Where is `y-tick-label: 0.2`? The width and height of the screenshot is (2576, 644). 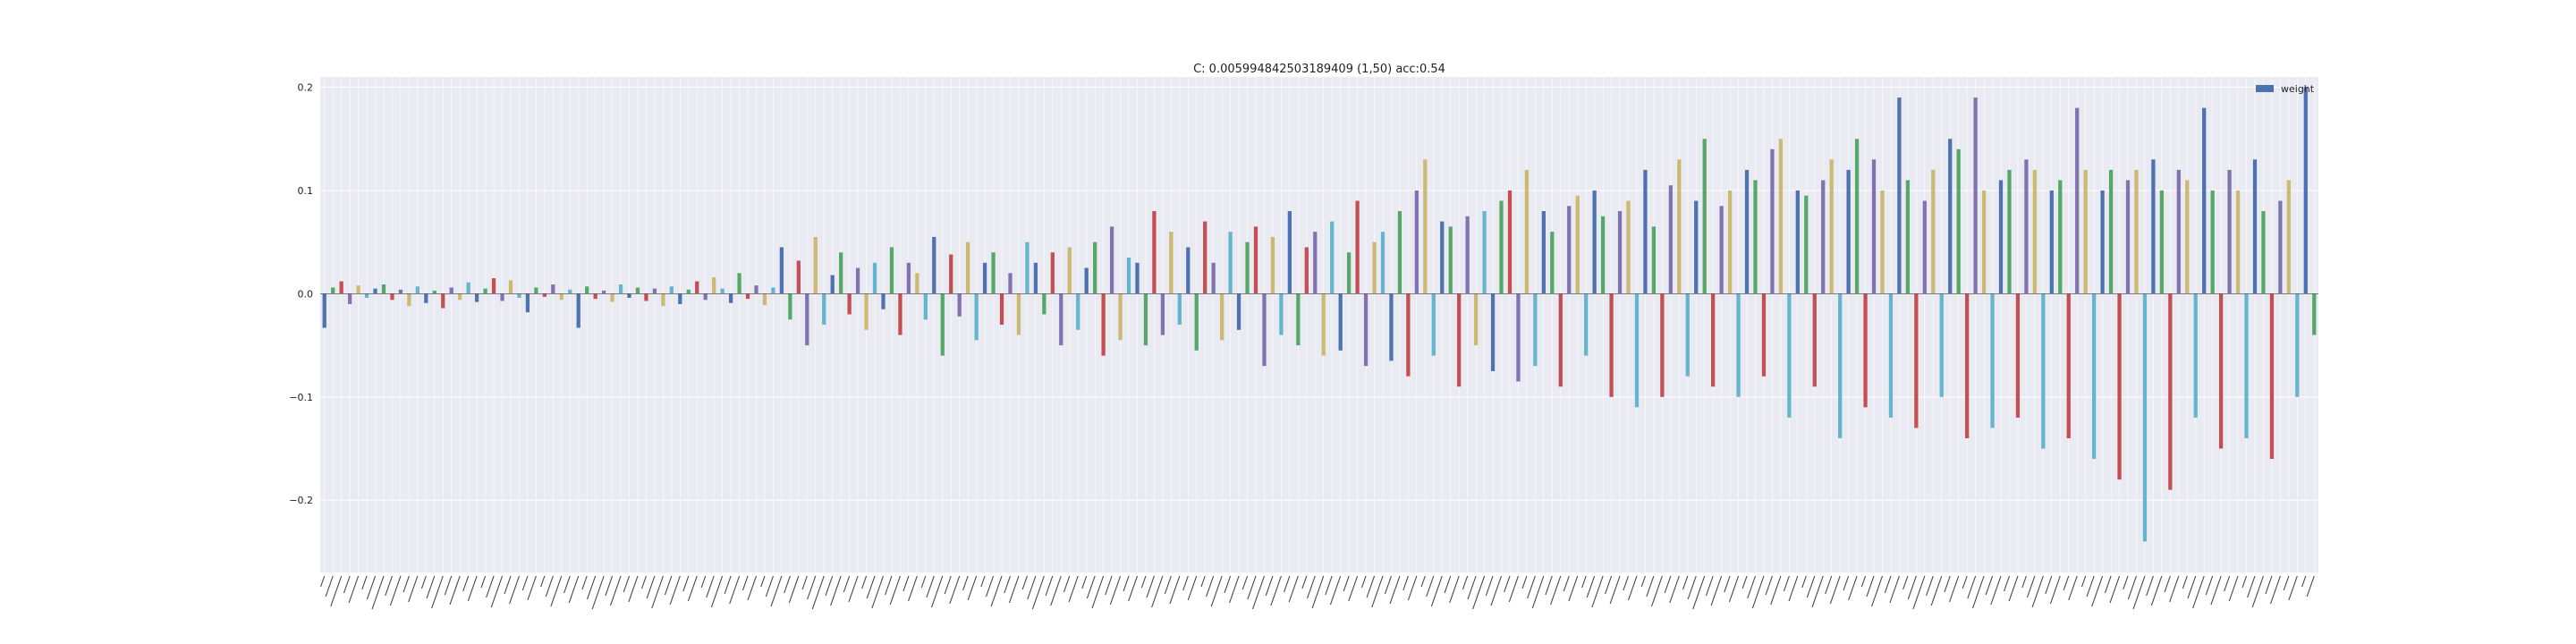
y-tick-label: 0.2 is located at coordinates (306, 88).